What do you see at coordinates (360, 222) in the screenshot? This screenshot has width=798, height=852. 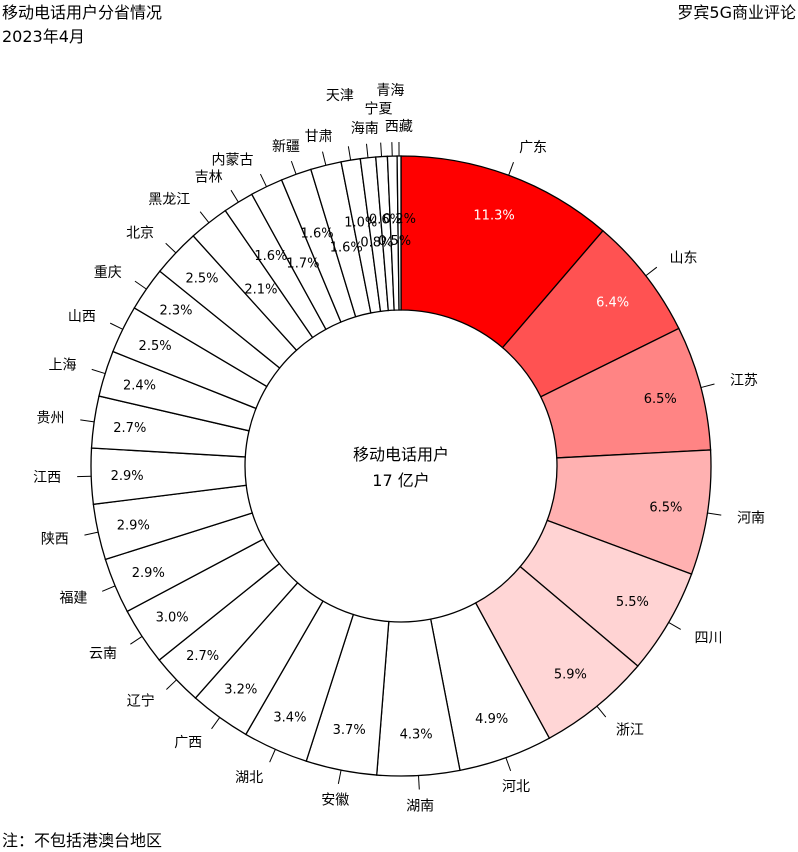 I see `value-label-天津: 1.0%` at bounding box center [360, 222].